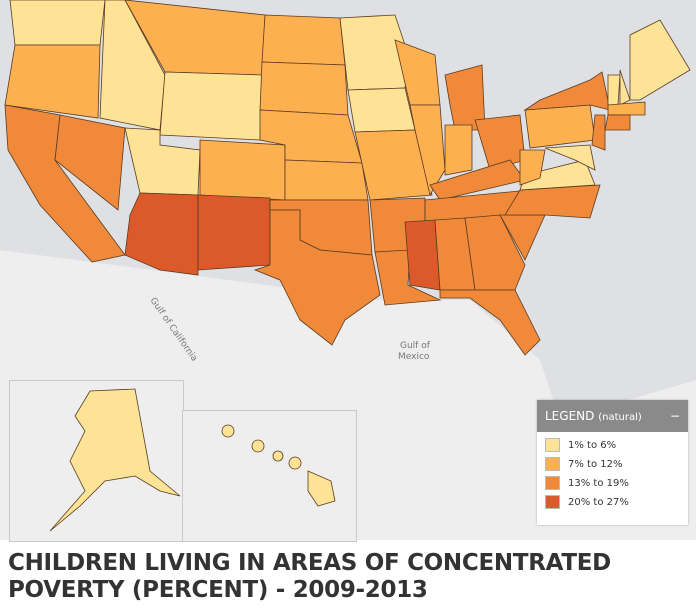  Describe the element at coordinates (303, 40) in the screenshot. I see `state-ND` at that location.